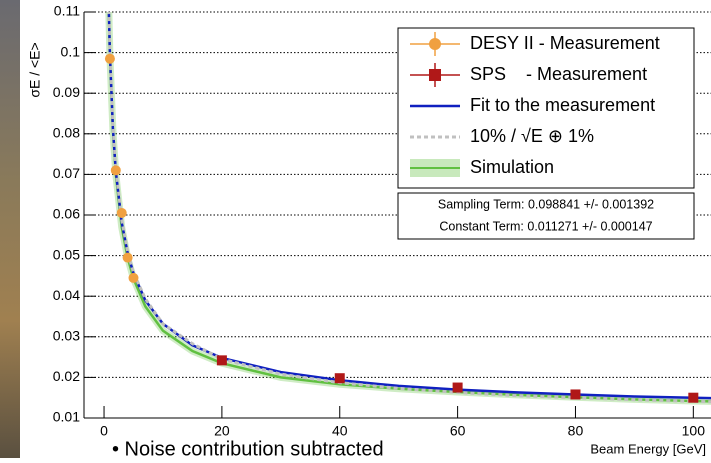 Image resolution: width=711 pixels, height=463 pixels. I want to click on y-tick-label: 0.07, so click(66, 173).